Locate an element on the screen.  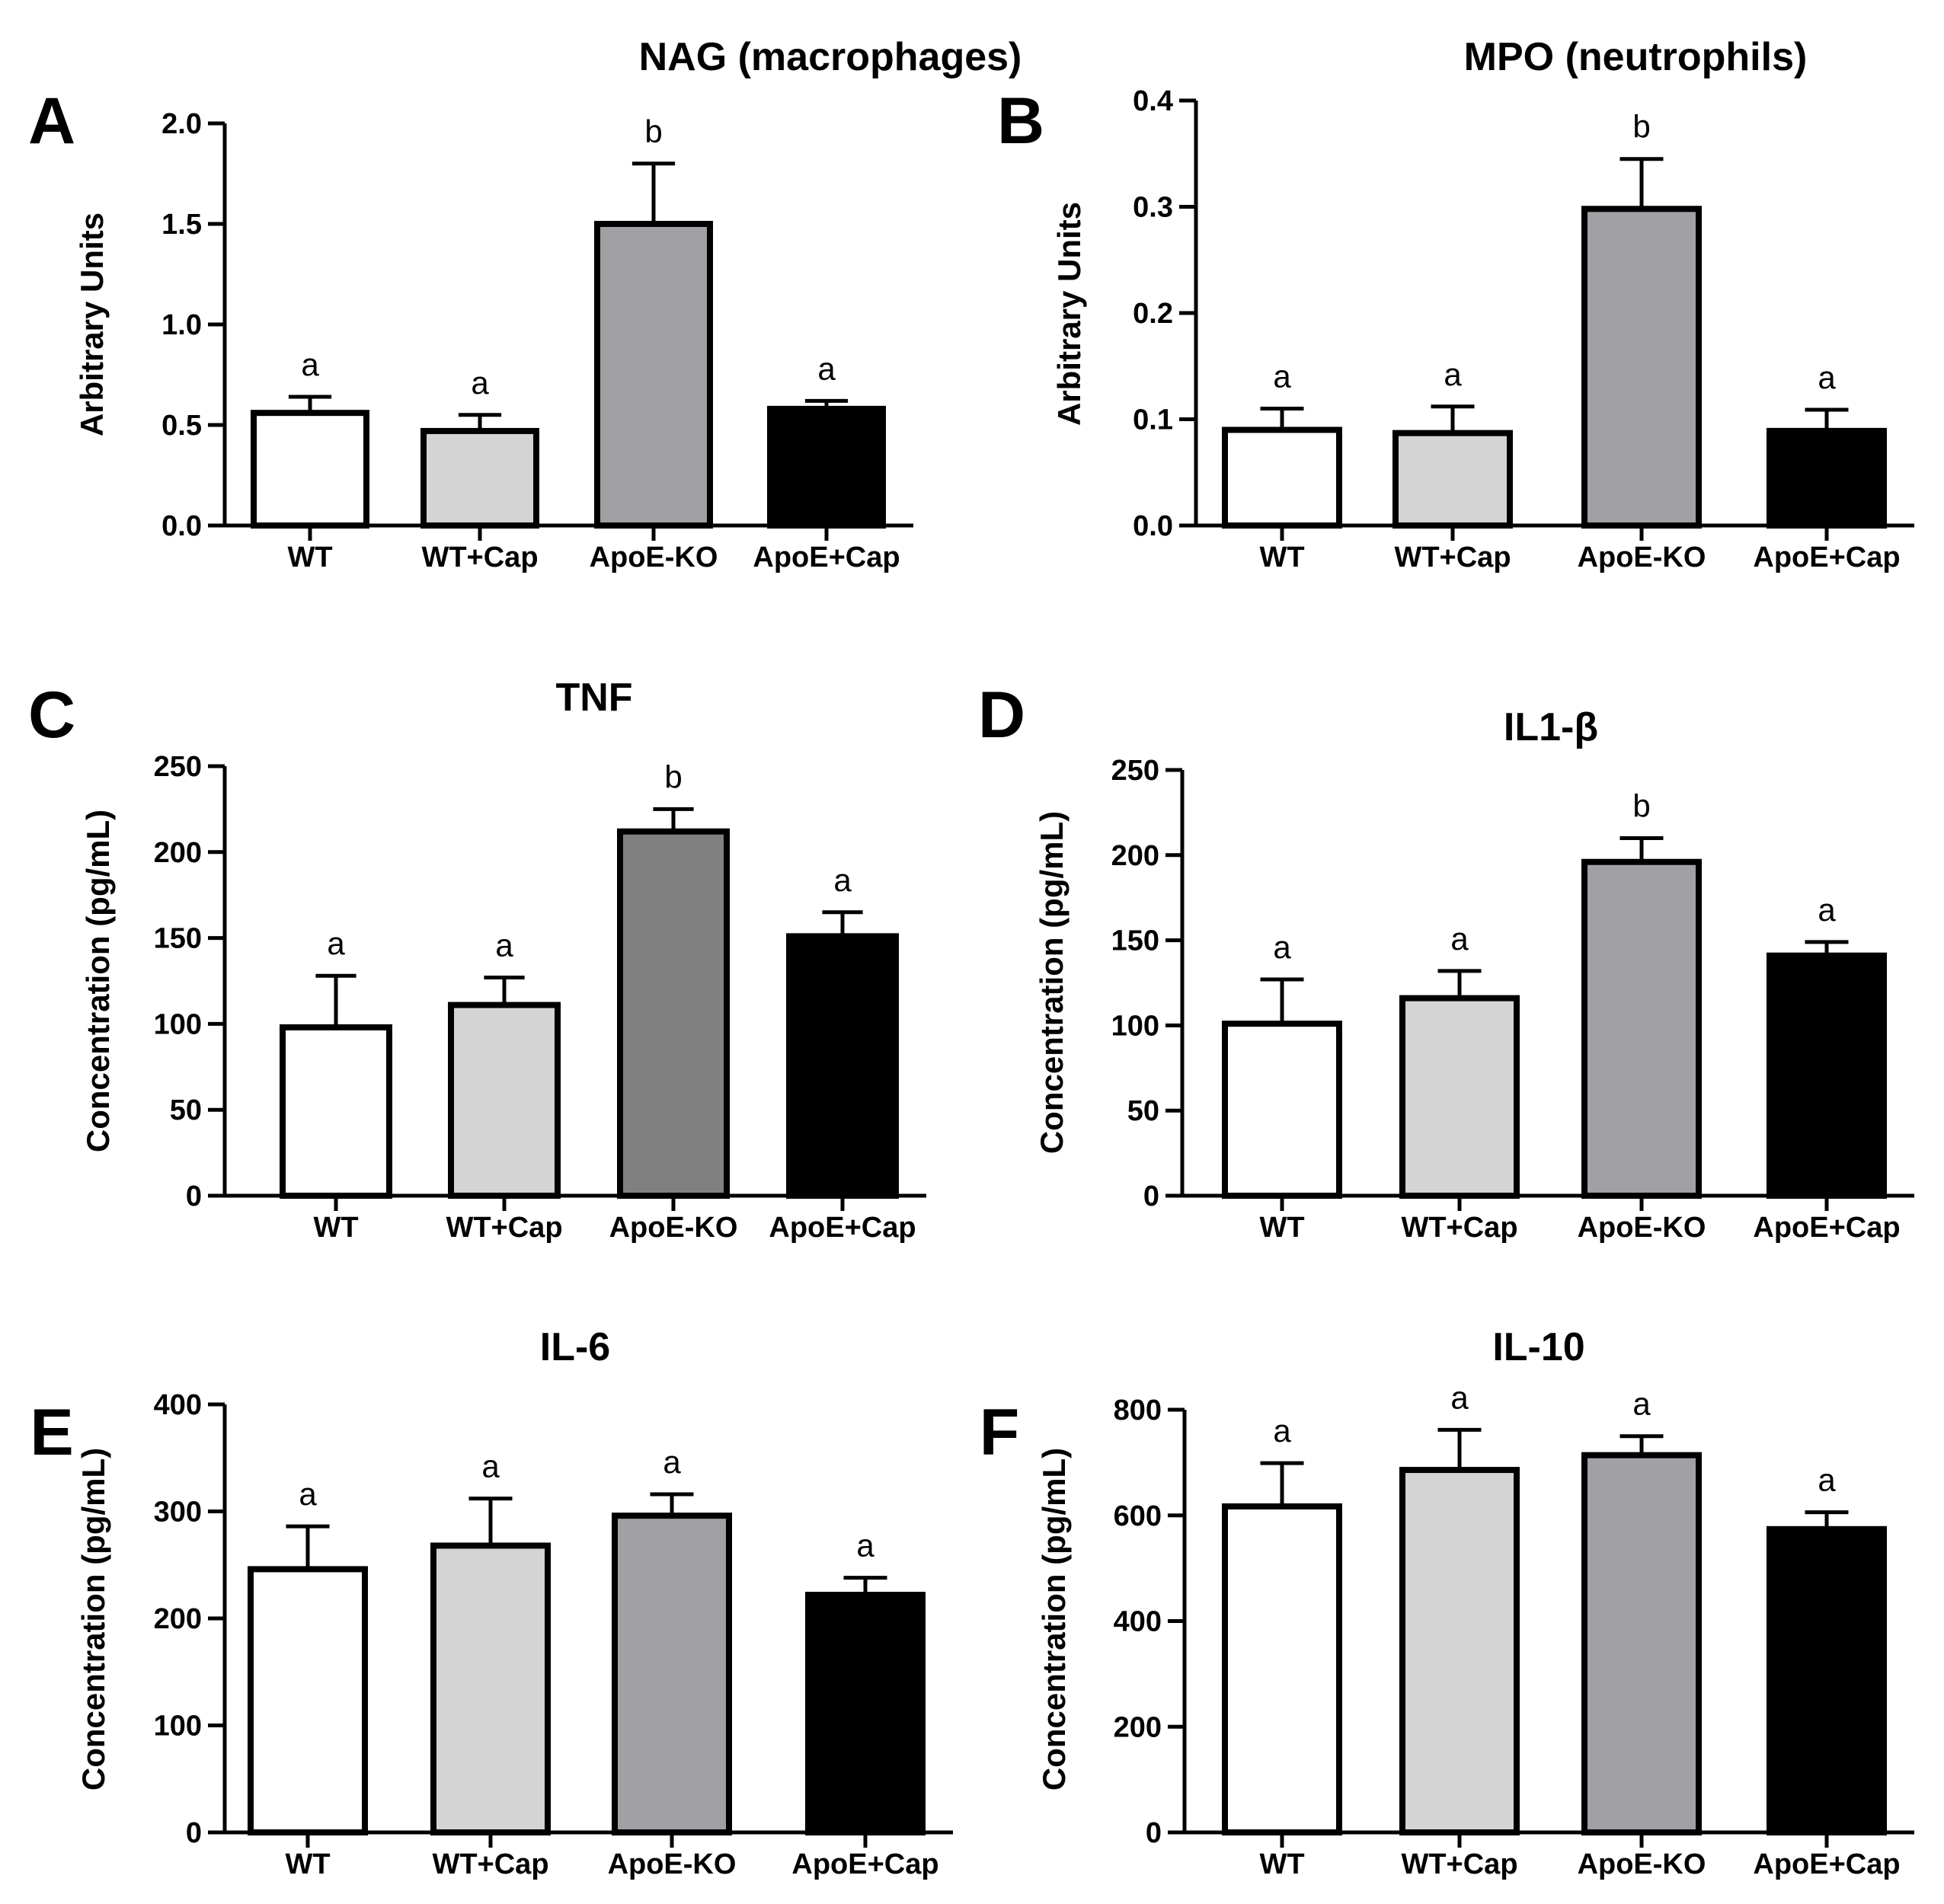
panel-letter: F is located at coordinates (1000, 1433).